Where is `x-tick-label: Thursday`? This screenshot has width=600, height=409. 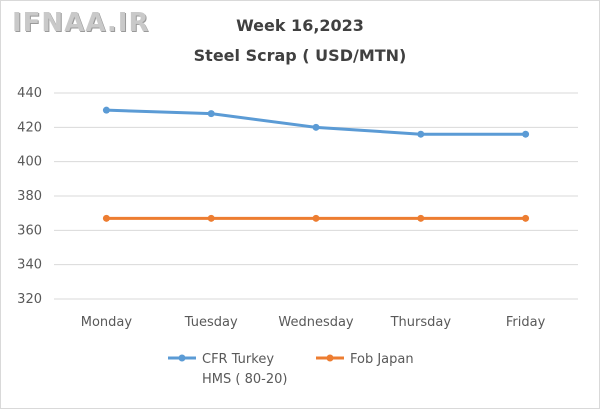
x-tick-label: Thursday is located at coordinates (421, 322).